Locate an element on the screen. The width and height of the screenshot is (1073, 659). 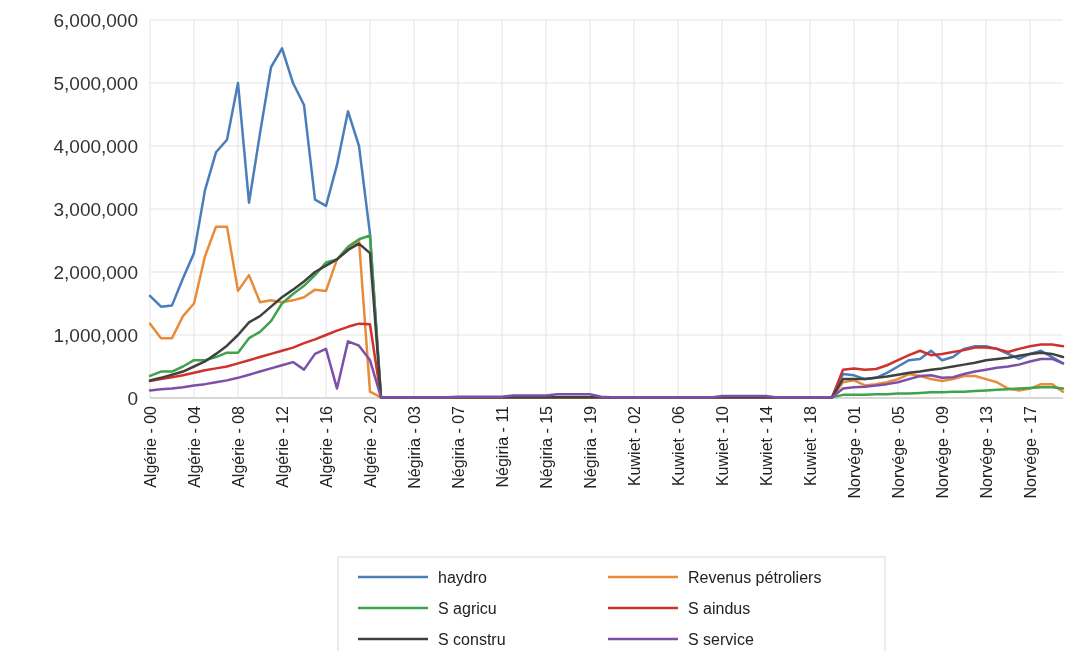
y-tick-label: 2,000,000 is located at coordinates (95, 272).